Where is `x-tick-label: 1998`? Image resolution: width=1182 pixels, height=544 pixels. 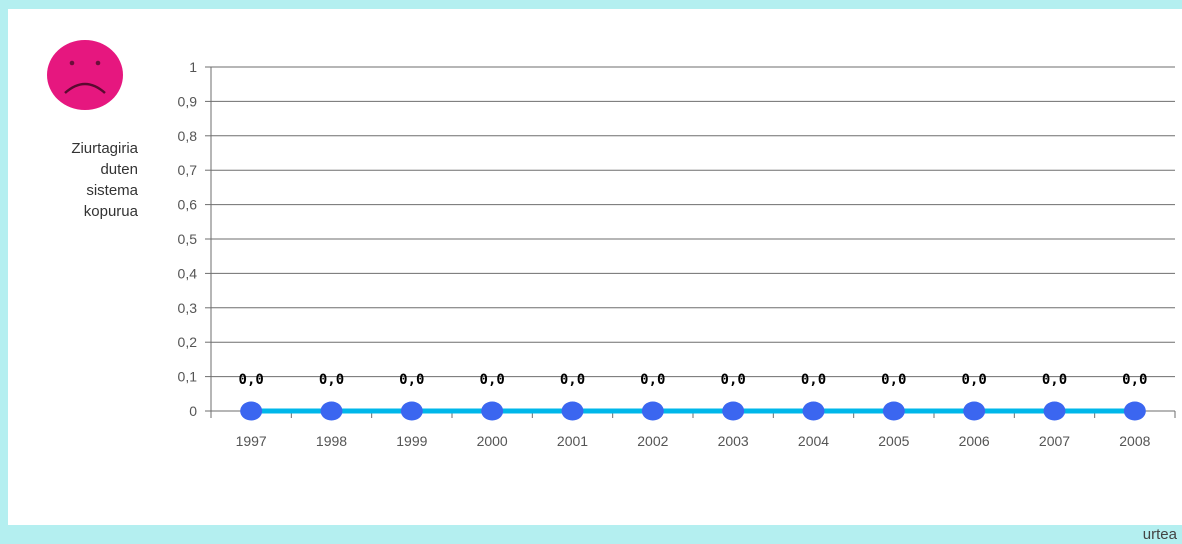 x-tick-label: 1998 is located at coordinates (331, 441).